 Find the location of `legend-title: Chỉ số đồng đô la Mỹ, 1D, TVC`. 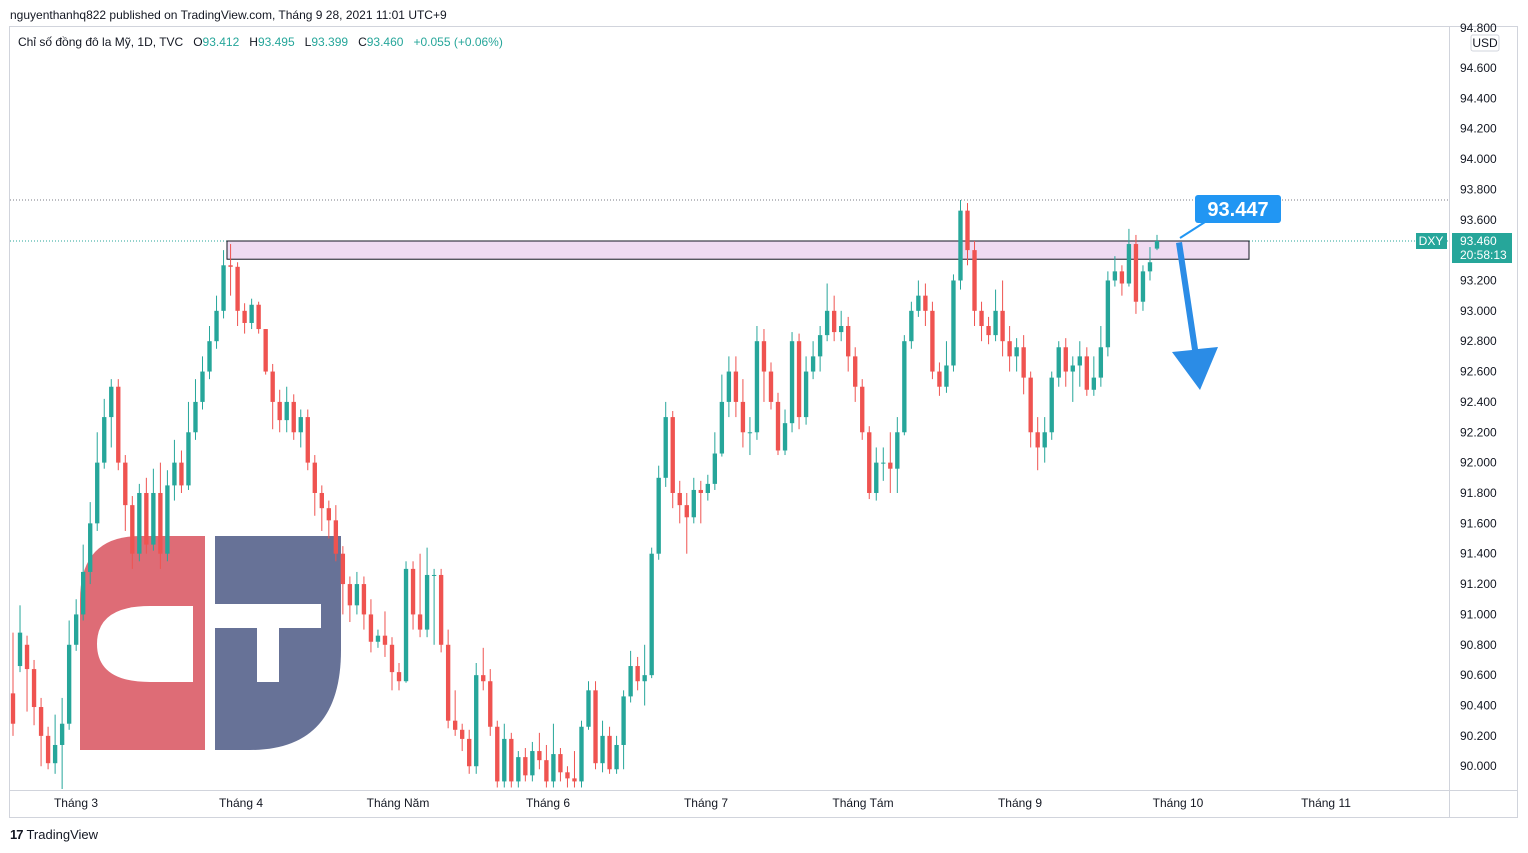

legend-title: Chỉ số đồng đô la Mỹ, 1D, TVC is located at coordinates (101, 42).